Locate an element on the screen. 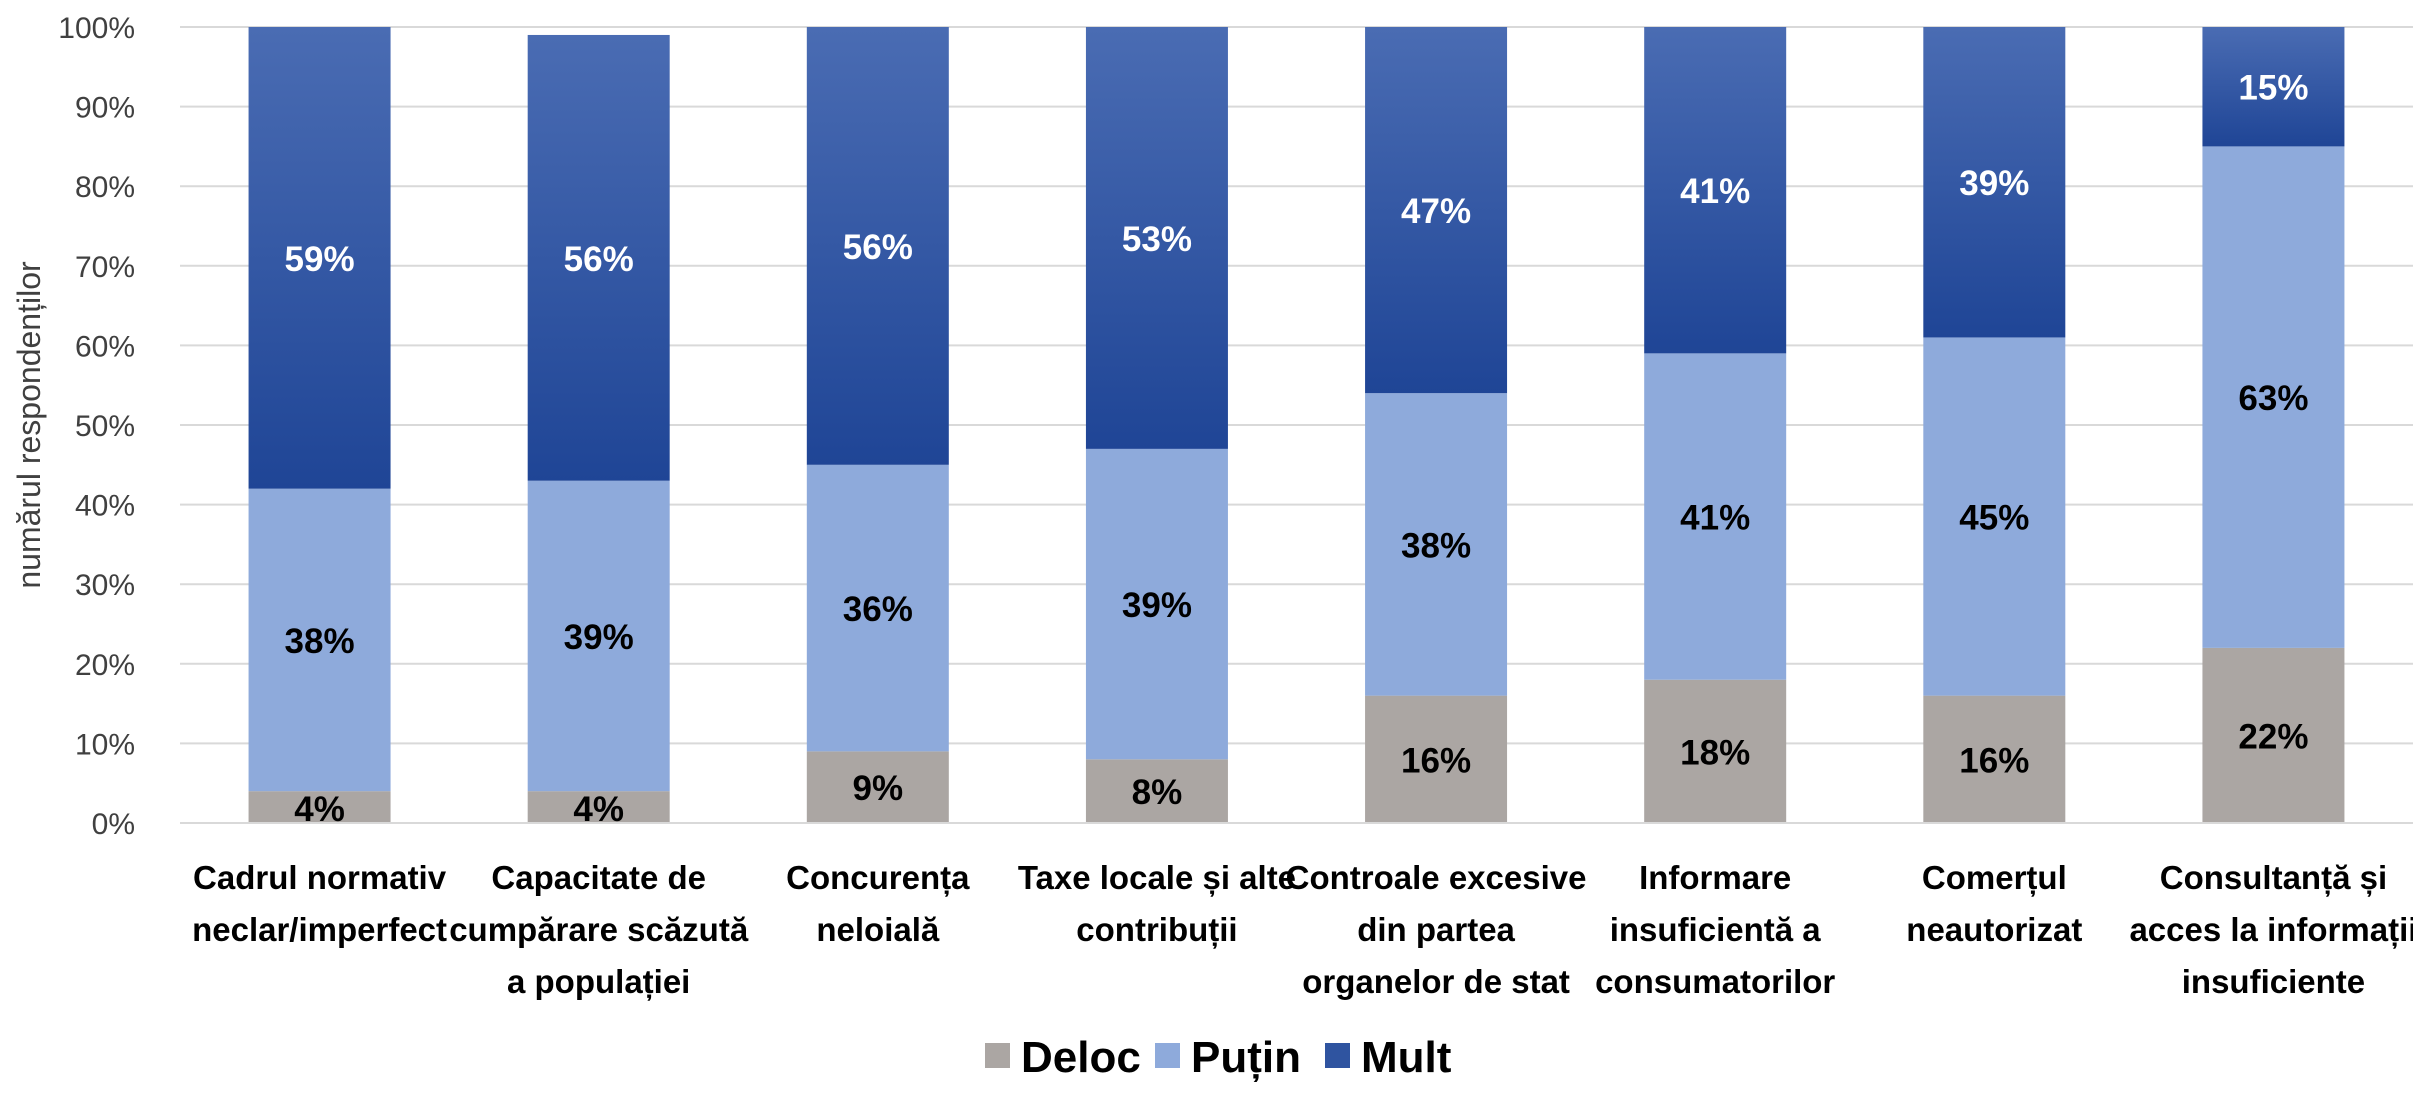  data-label: 59% is located at coordinates (320, 259).